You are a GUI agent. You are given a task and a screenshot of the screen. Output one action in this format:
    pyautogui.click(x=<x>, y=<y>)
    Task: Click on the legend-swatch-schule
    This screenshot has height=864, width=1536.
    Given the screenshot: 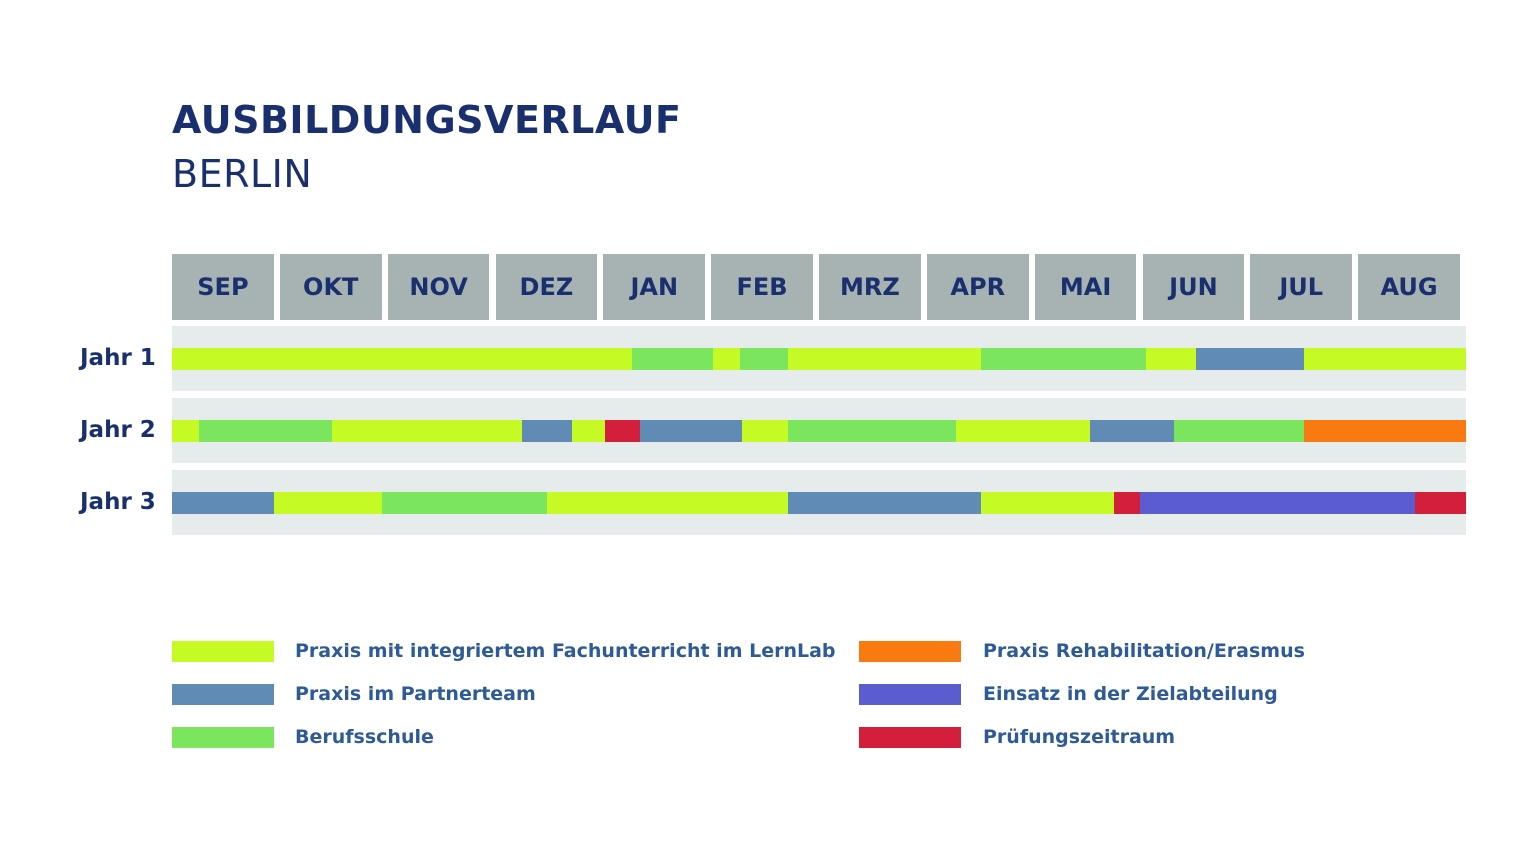 What is the action you would take?
    pyautogui.click(x=223, y=737)
    